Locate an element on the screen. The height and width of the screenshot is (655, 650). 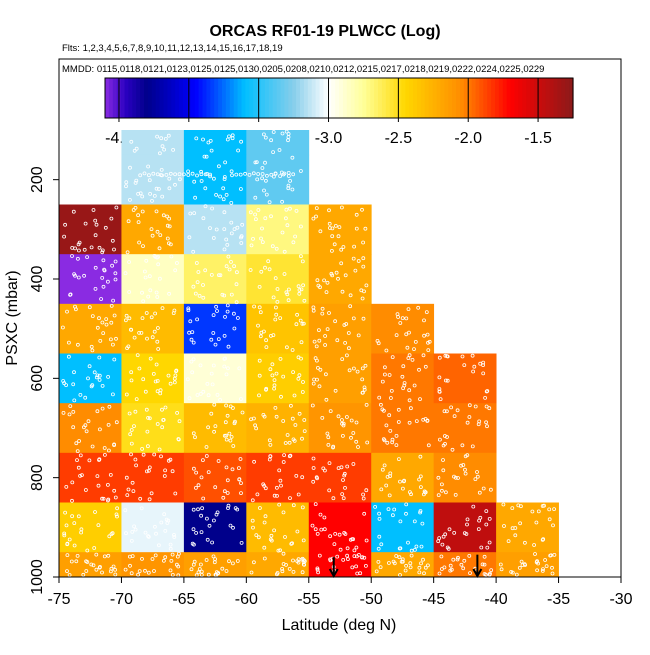
colorbar: -4.5-4.0-3.5-3.0-2.5-2.0-1.5 is located at coordinates (339, 112).